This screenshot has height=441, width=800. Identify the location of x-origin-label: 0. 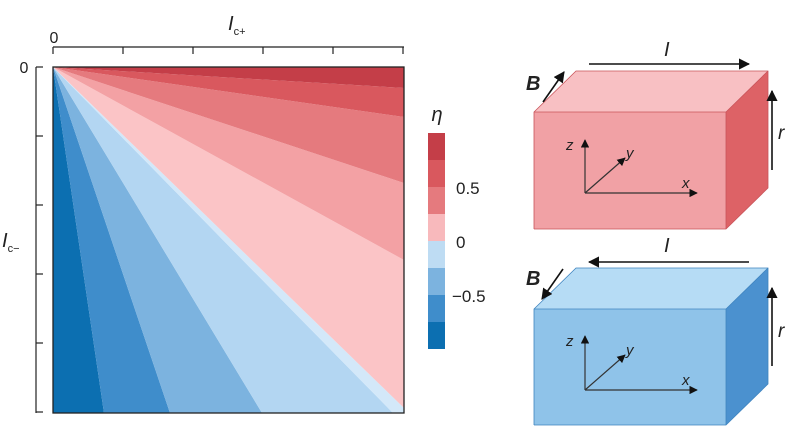
(54, 38).